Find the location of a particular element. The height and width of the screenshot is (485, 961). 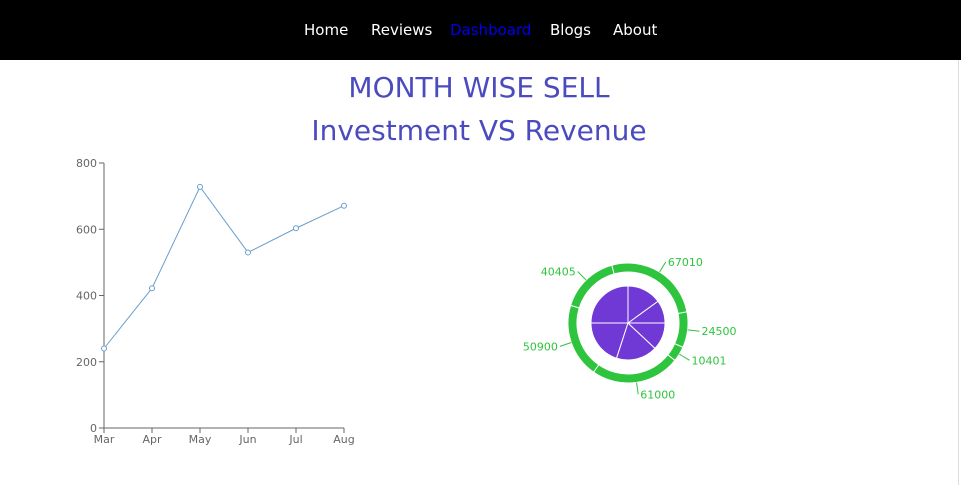

x-tick-label: Jul is located at coordinates (295, 439).